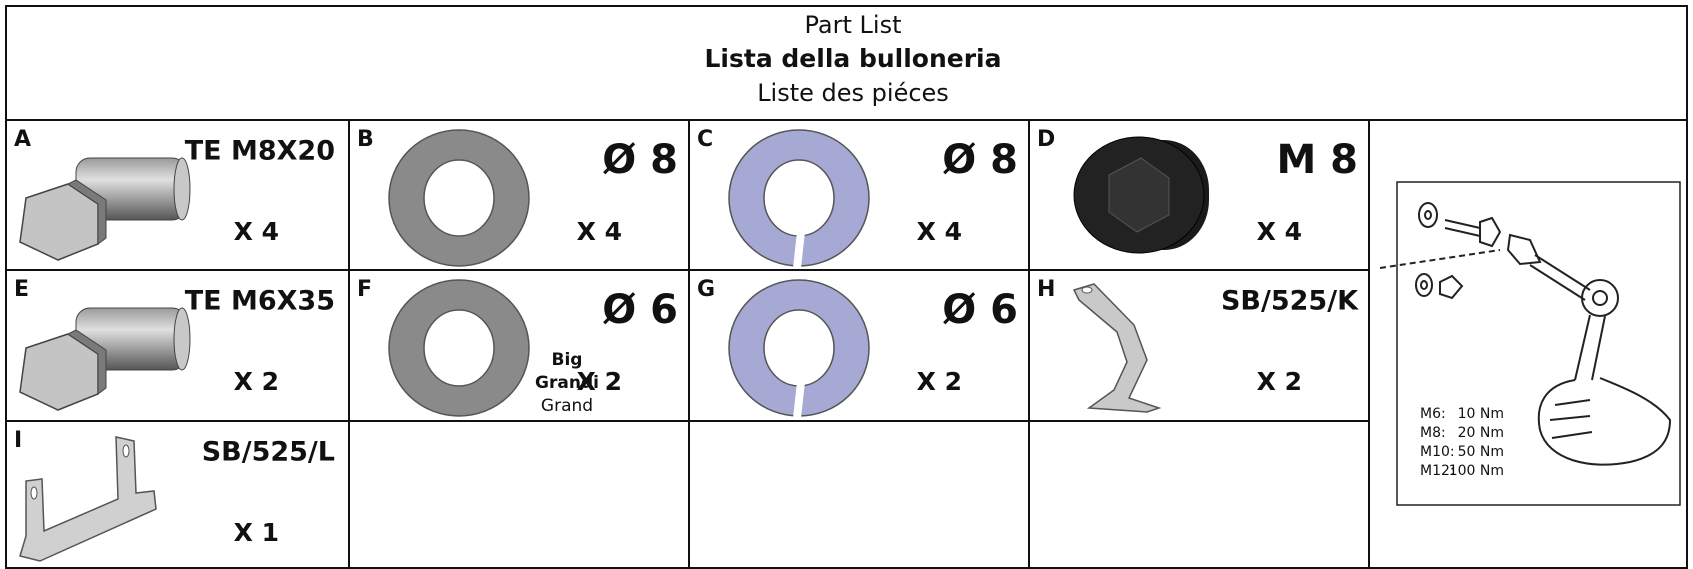  What do you see at coordinates (1530, 343) in the screenshot?
I see `torque-illustration` at bounding box center [1530, 343].